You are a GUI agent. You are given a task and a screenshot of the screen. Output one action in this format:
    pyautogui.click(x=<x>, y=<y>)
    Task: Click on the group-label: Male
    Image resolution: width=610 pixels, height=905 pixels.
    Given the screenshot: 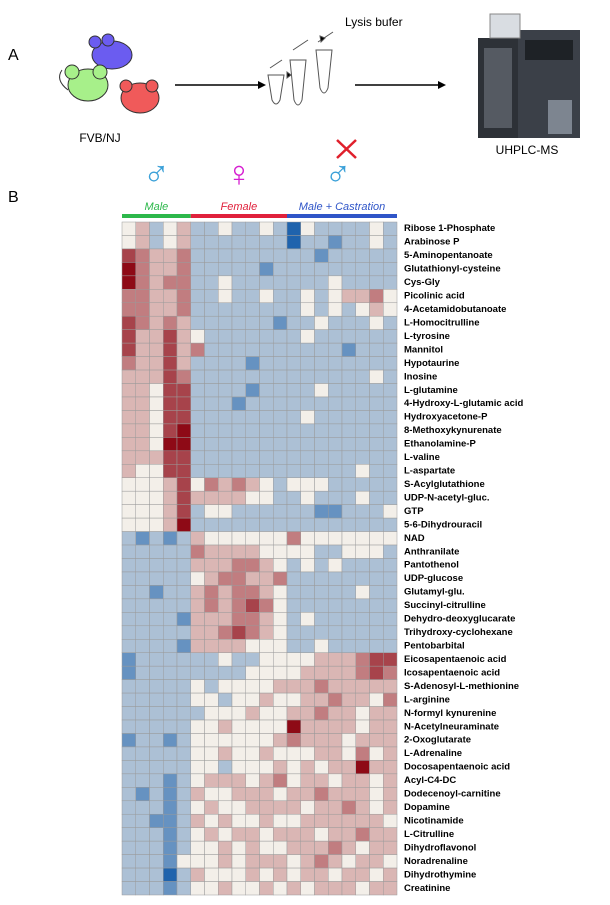 What is the action you would take?
    pyautogui.click(x=156, y=207)
    